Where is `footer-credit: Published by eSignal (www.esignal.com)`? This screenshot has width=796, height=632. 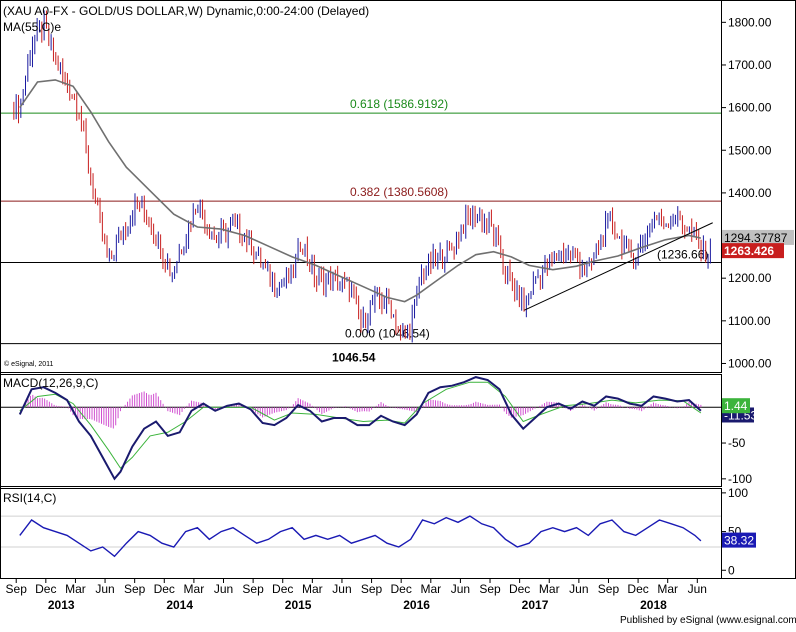 footer-credit: Published by eSignal (www.esignal.com) is located at coordinates (708, 620).